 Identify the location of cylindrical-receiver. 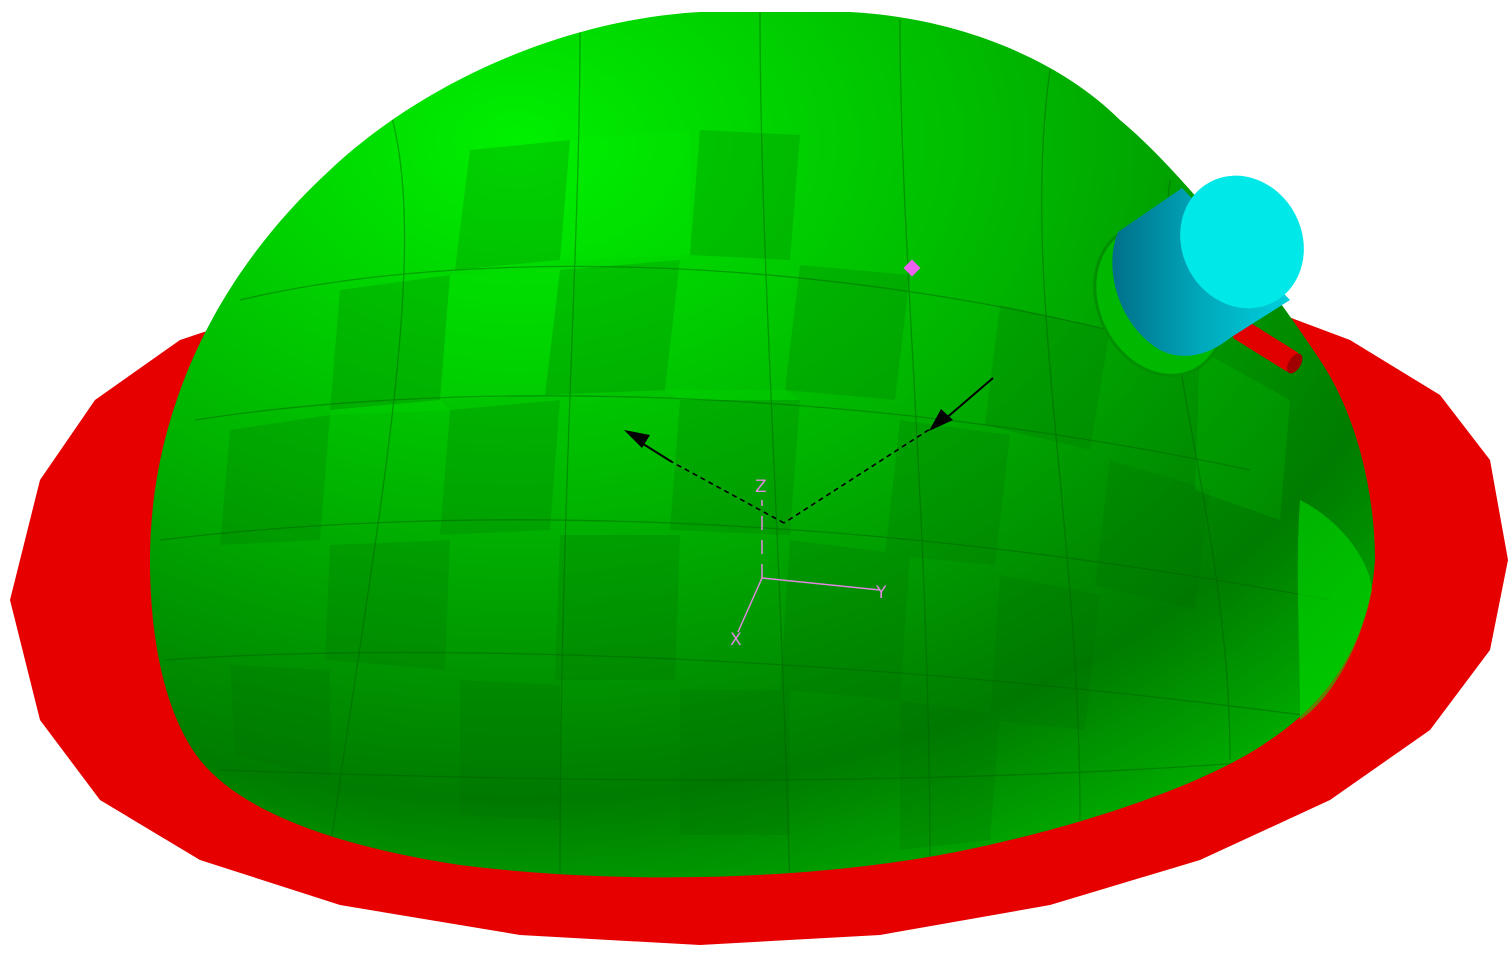
(1219, 255).